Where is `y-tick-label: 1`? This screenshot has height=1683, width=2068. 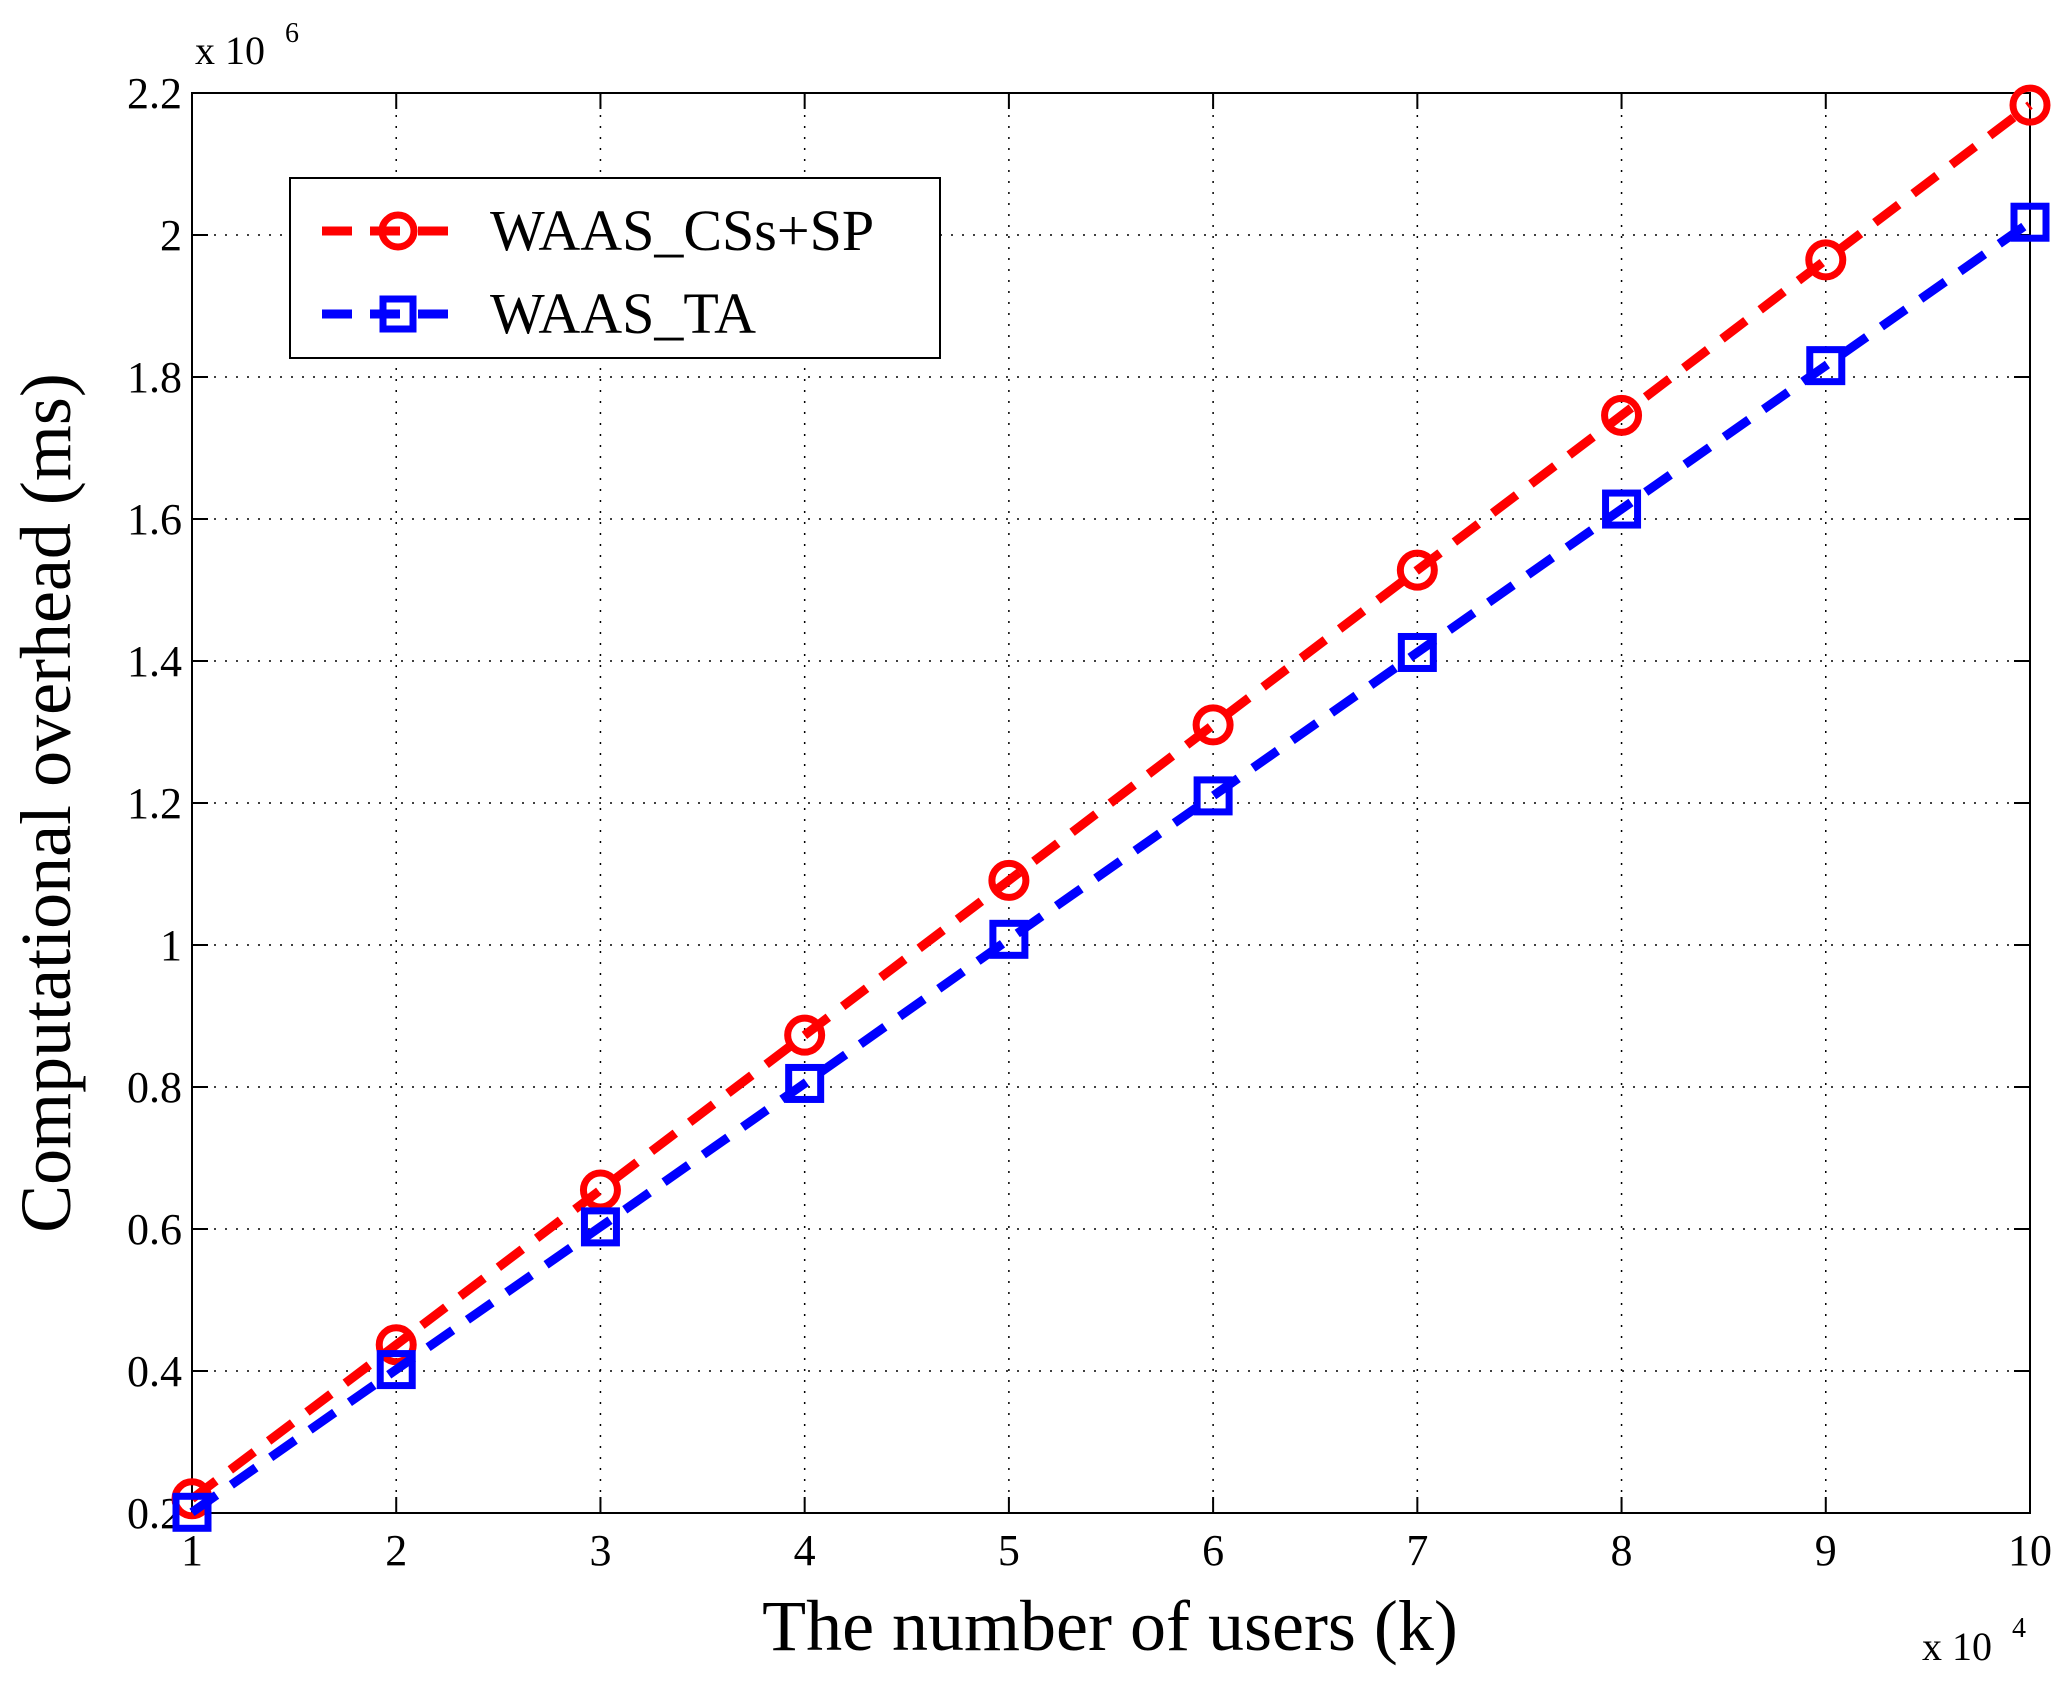 y-tick-label: 1 is located at coordinates (171, 945).